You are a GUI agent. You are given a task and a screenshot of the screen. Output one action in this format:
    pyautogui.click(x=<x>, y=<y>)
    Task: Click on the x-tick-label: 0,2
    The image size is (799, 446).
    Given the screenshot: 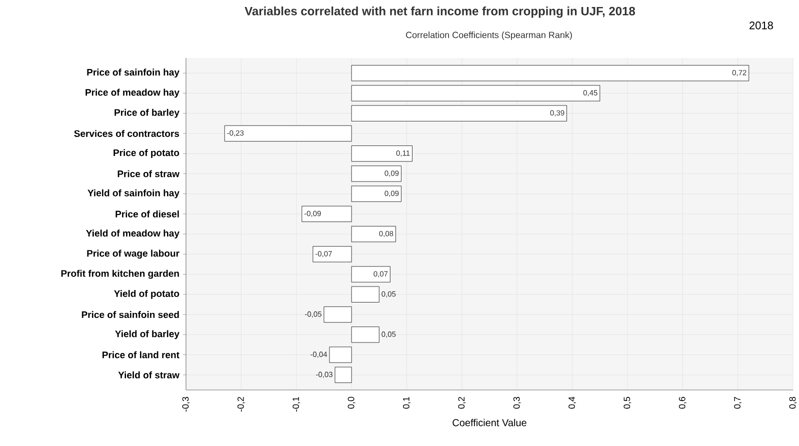 What is the action you would take?
    pyautogui.click(x=462, y=402)
    